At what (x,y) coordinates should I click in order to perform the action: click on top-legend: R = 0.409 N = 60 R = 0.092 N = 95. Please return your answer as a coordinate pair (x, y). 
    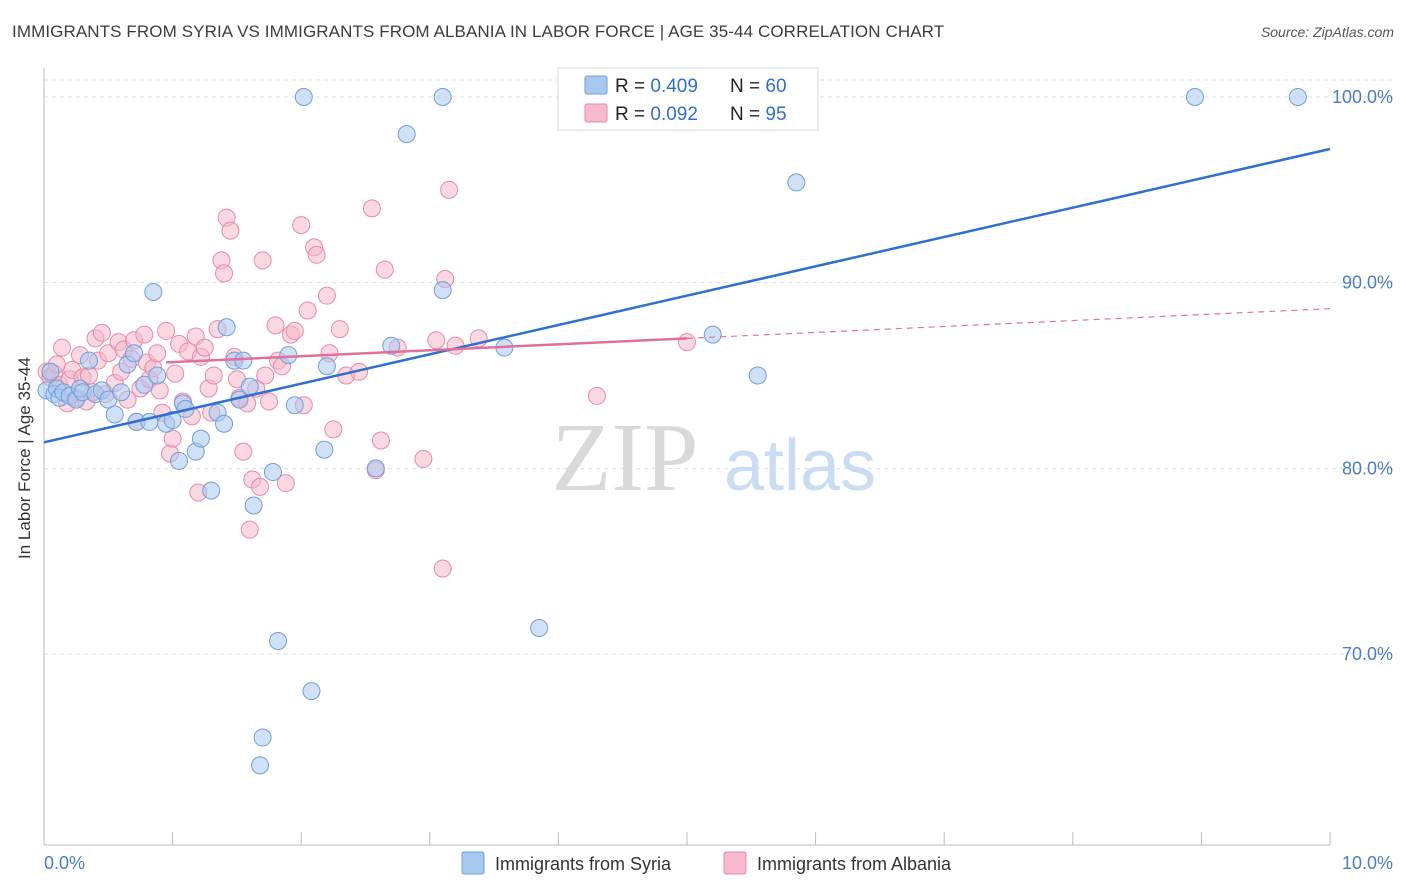
    Looking at the image, I should click on (688, 99).